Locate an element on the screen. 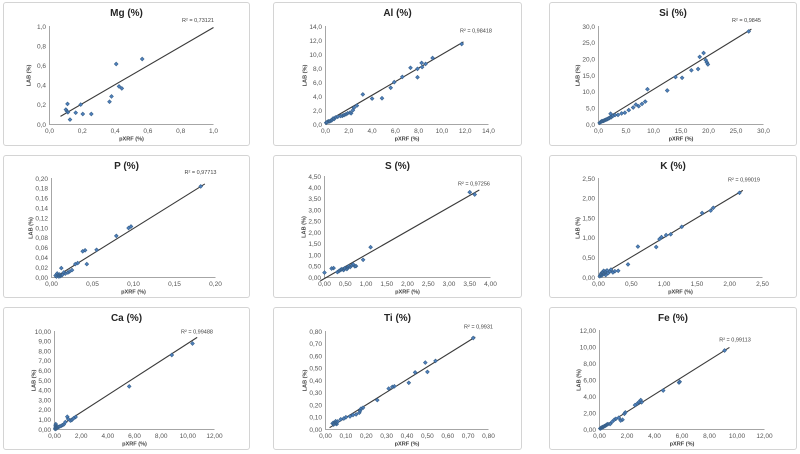 This screenshot has width=800, height=454. svg-text: 8,0 is located at coordinates (418, 131).